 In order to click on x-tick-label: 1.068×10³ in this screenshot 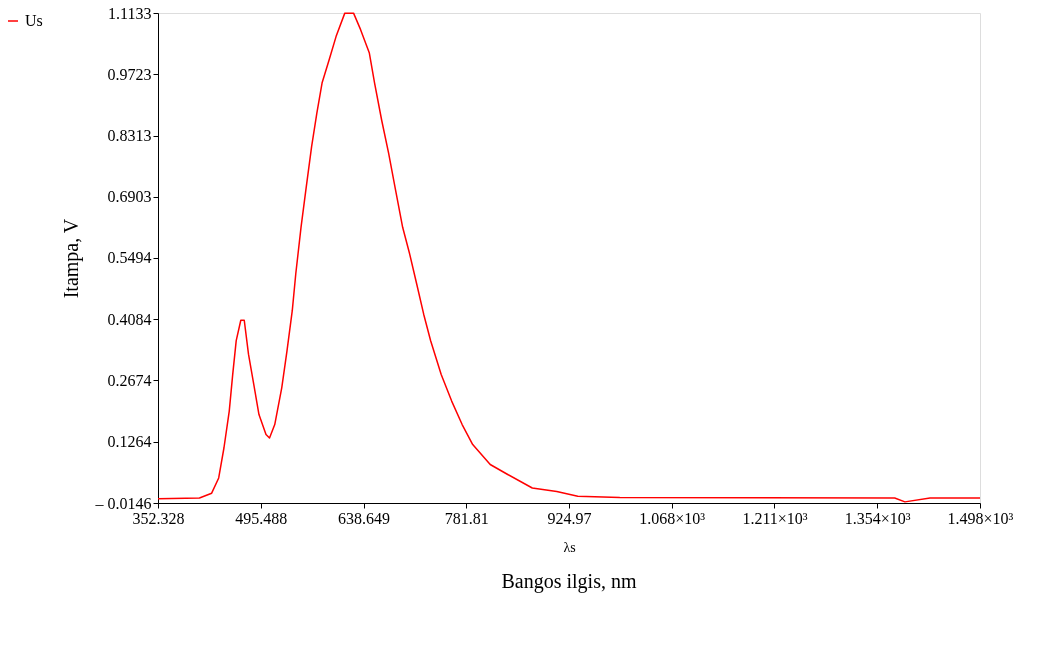, I will do `click(672, 518)`.